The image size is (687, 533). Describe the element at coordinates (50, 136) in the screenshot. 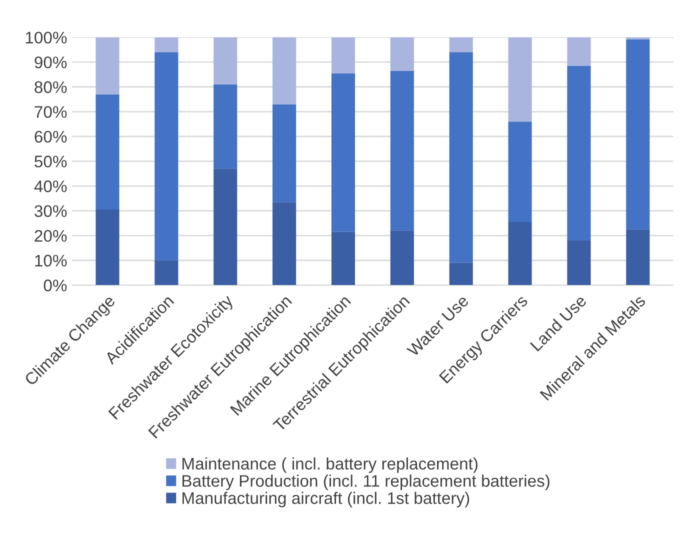

I see `y-tick-label: 60%` at that location.